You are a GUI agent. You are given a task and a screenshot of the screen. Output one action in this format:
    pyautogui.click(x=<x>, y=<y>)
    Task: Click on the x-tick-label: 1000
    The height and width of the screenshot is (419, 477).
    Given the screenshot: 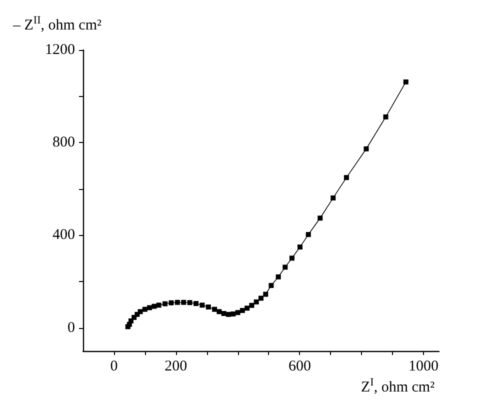 What is the action you would take?
    pyautogui.click(x=423, y=366)
    